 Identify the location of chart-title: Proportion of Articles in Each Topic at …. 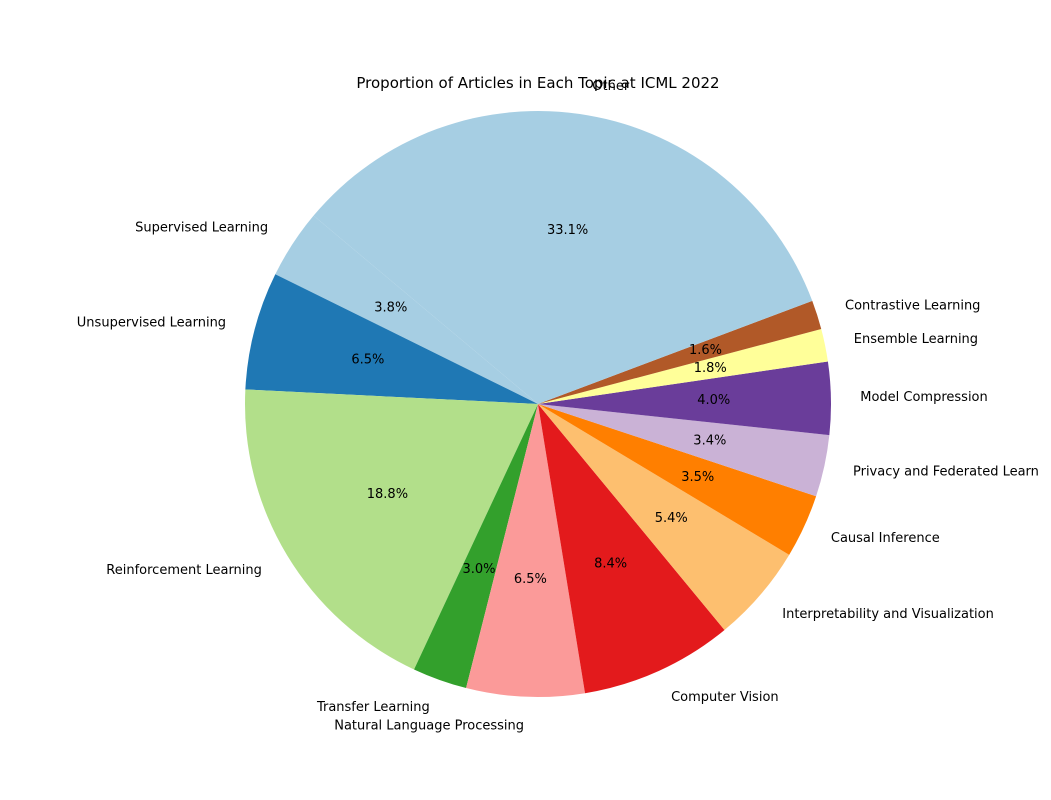
(537, 83).